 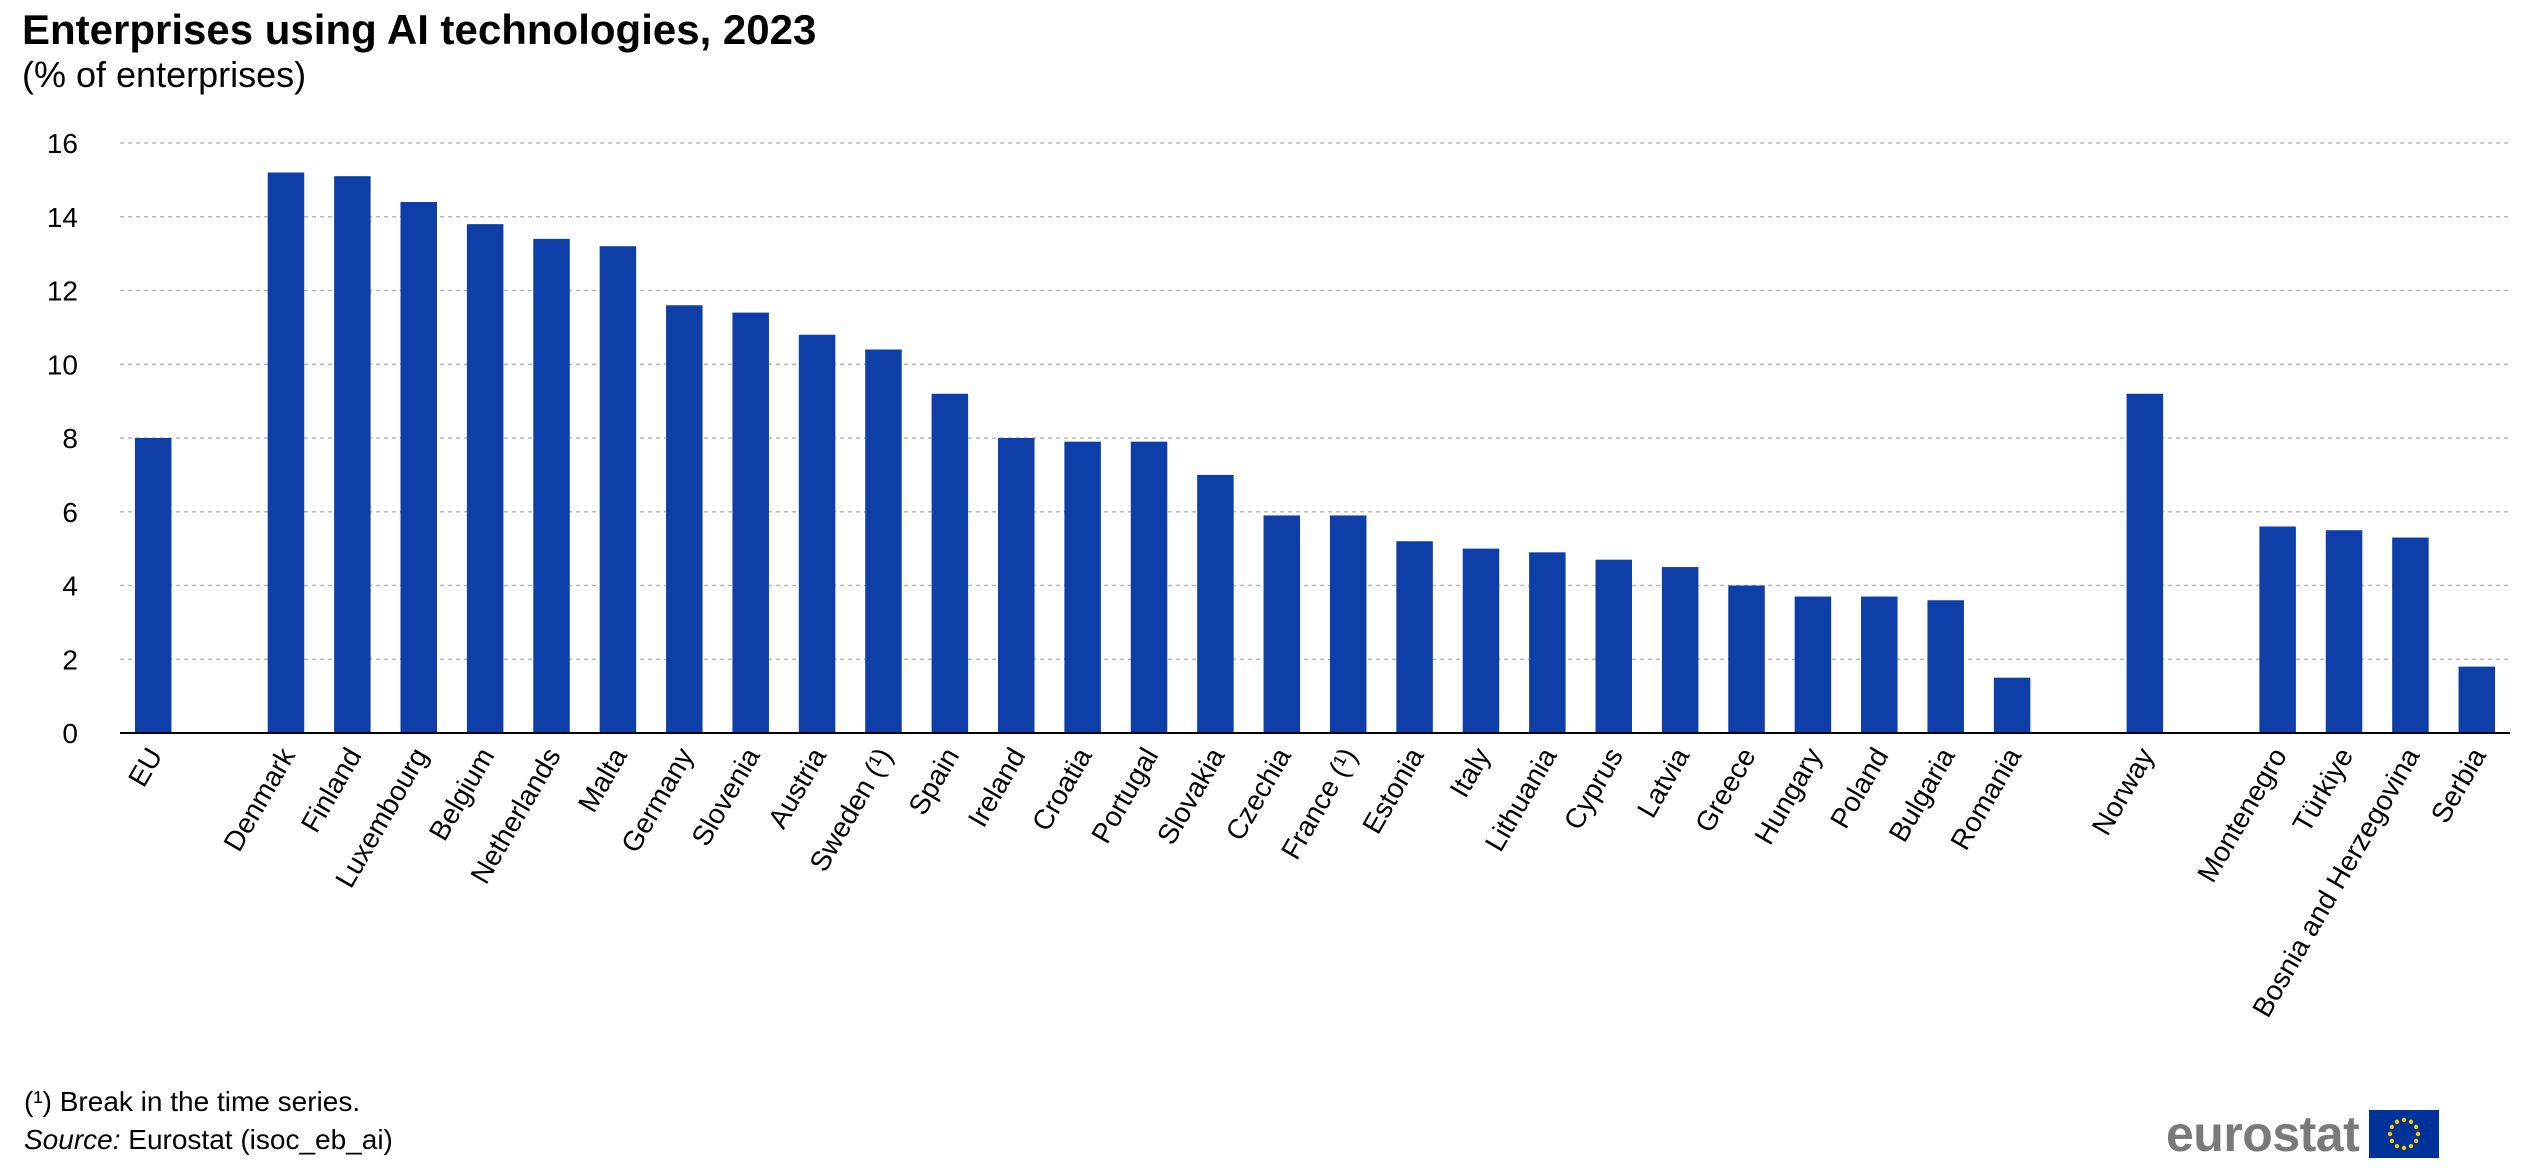 I want to click on eurostat-logo: eurostat, so click(x=2303, y=1134).